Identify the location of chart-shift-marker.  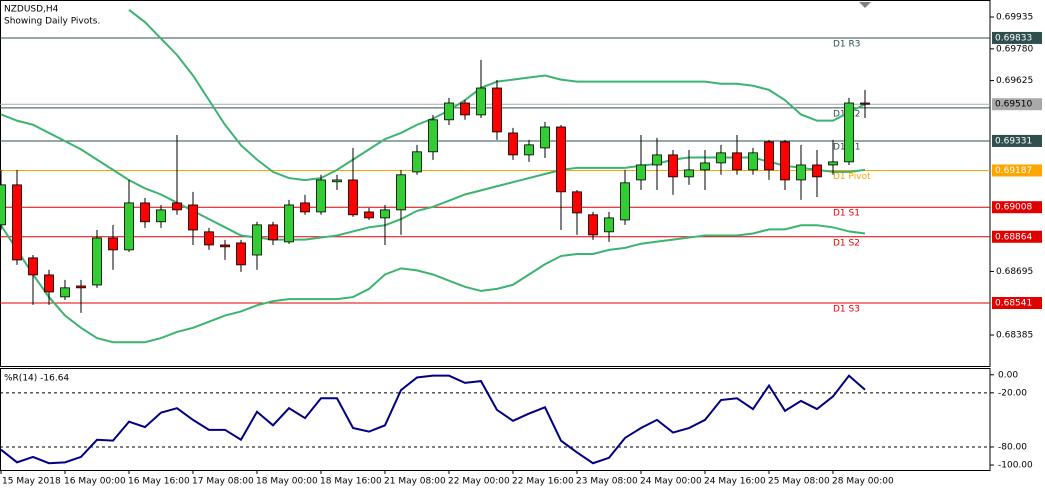
(865, 5).